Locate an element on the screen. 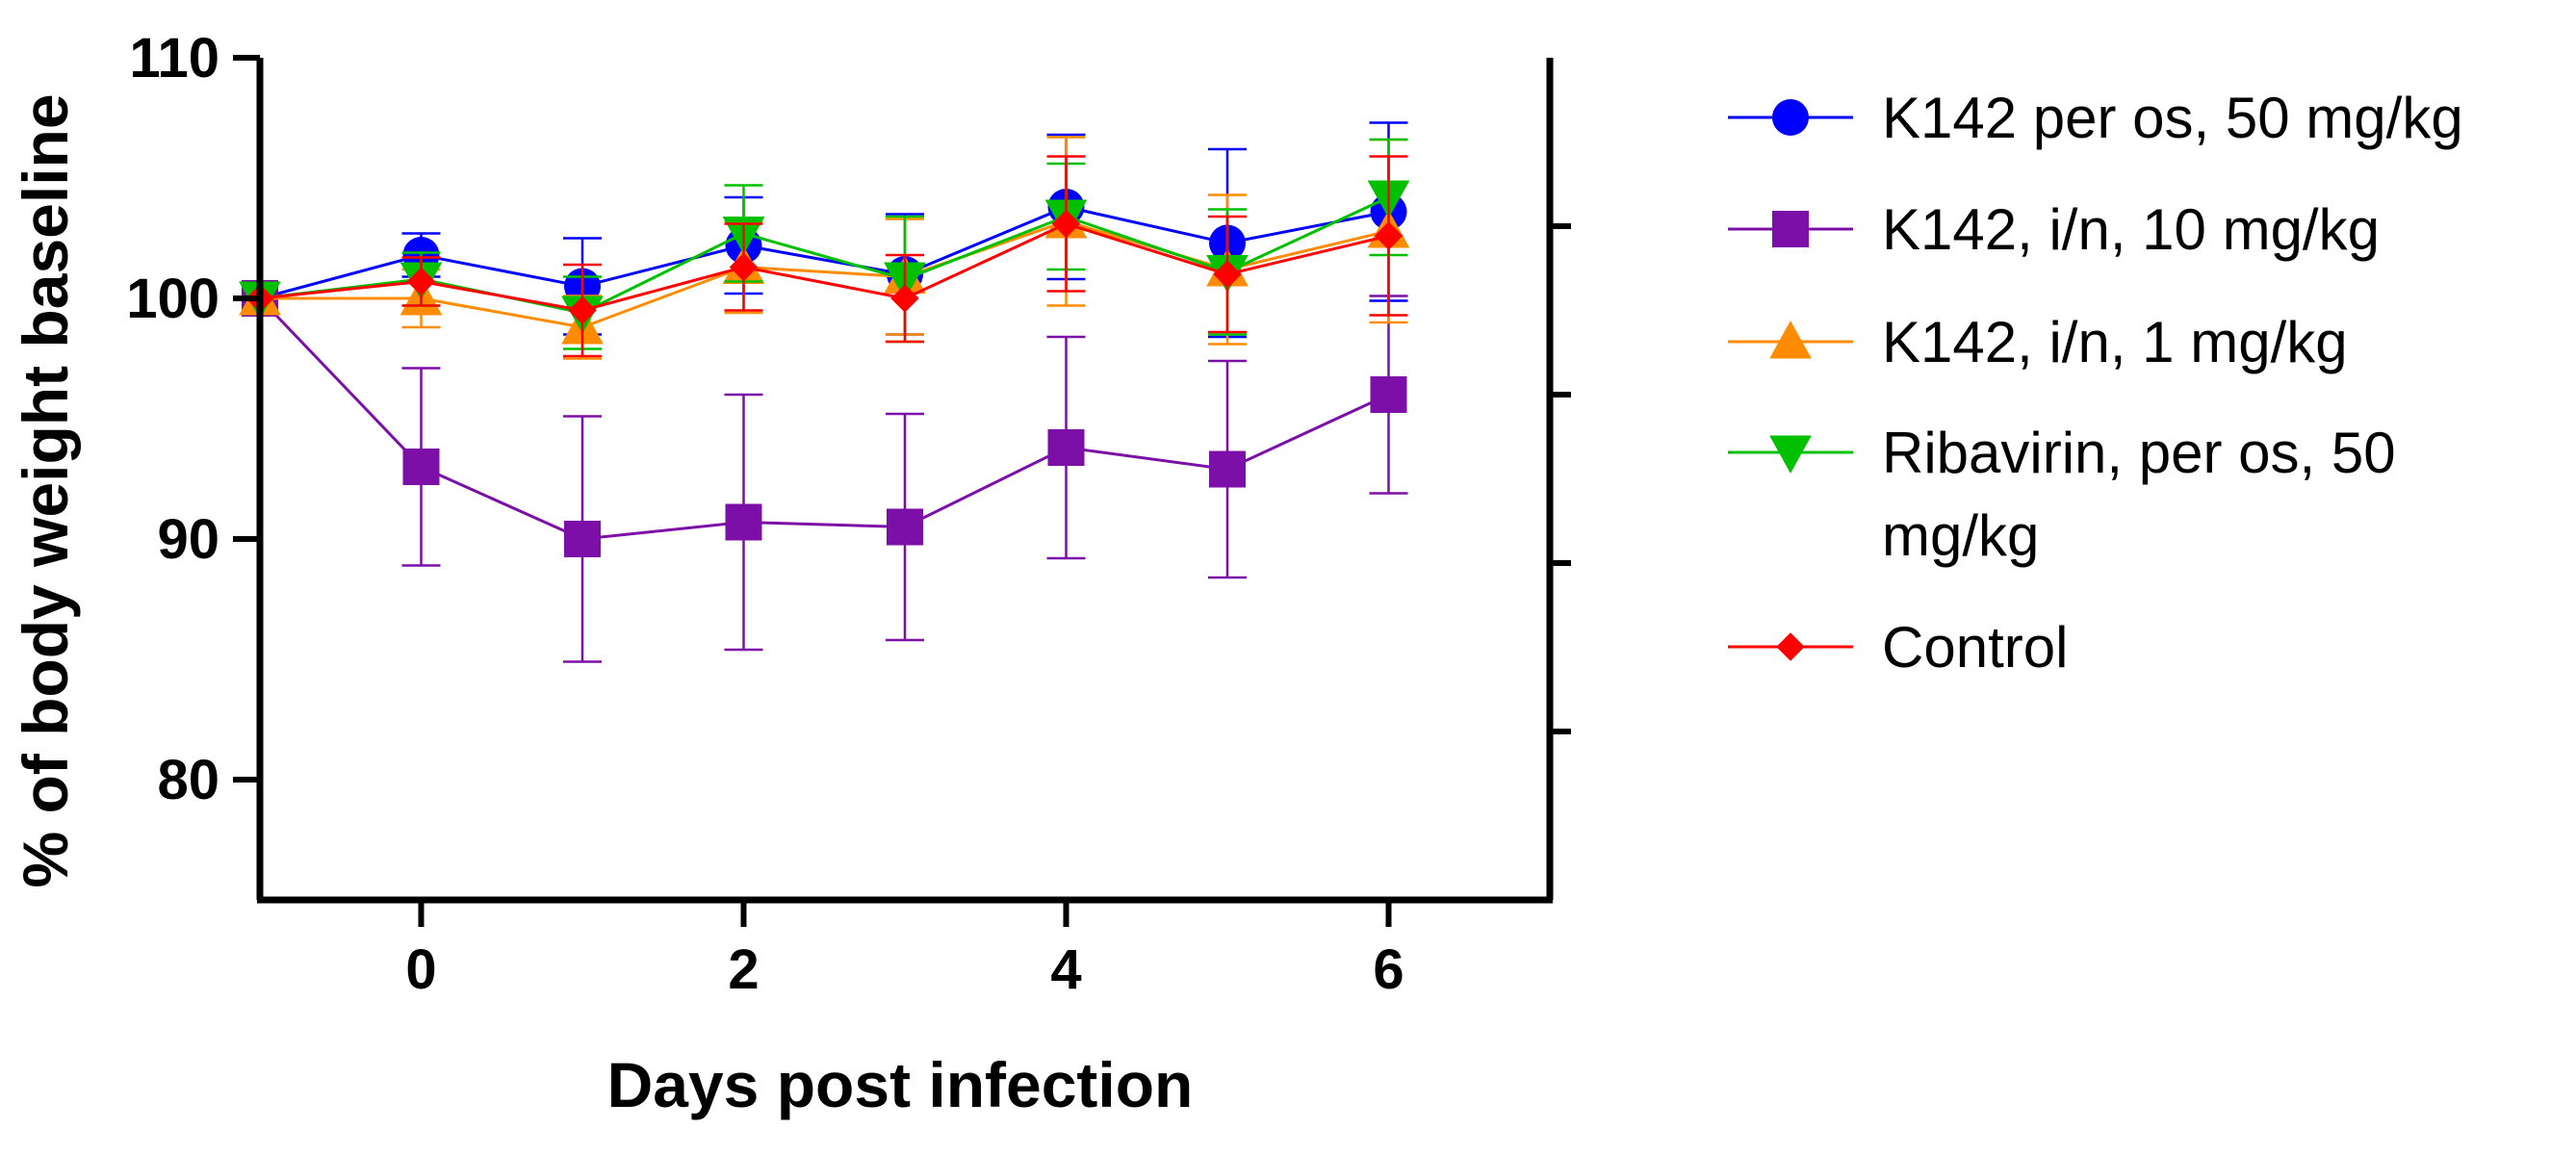 Image resolution: width=2576 pixels, height=1155 pixels. x-tick-label: 4 is located at coordinates (1066, 969).